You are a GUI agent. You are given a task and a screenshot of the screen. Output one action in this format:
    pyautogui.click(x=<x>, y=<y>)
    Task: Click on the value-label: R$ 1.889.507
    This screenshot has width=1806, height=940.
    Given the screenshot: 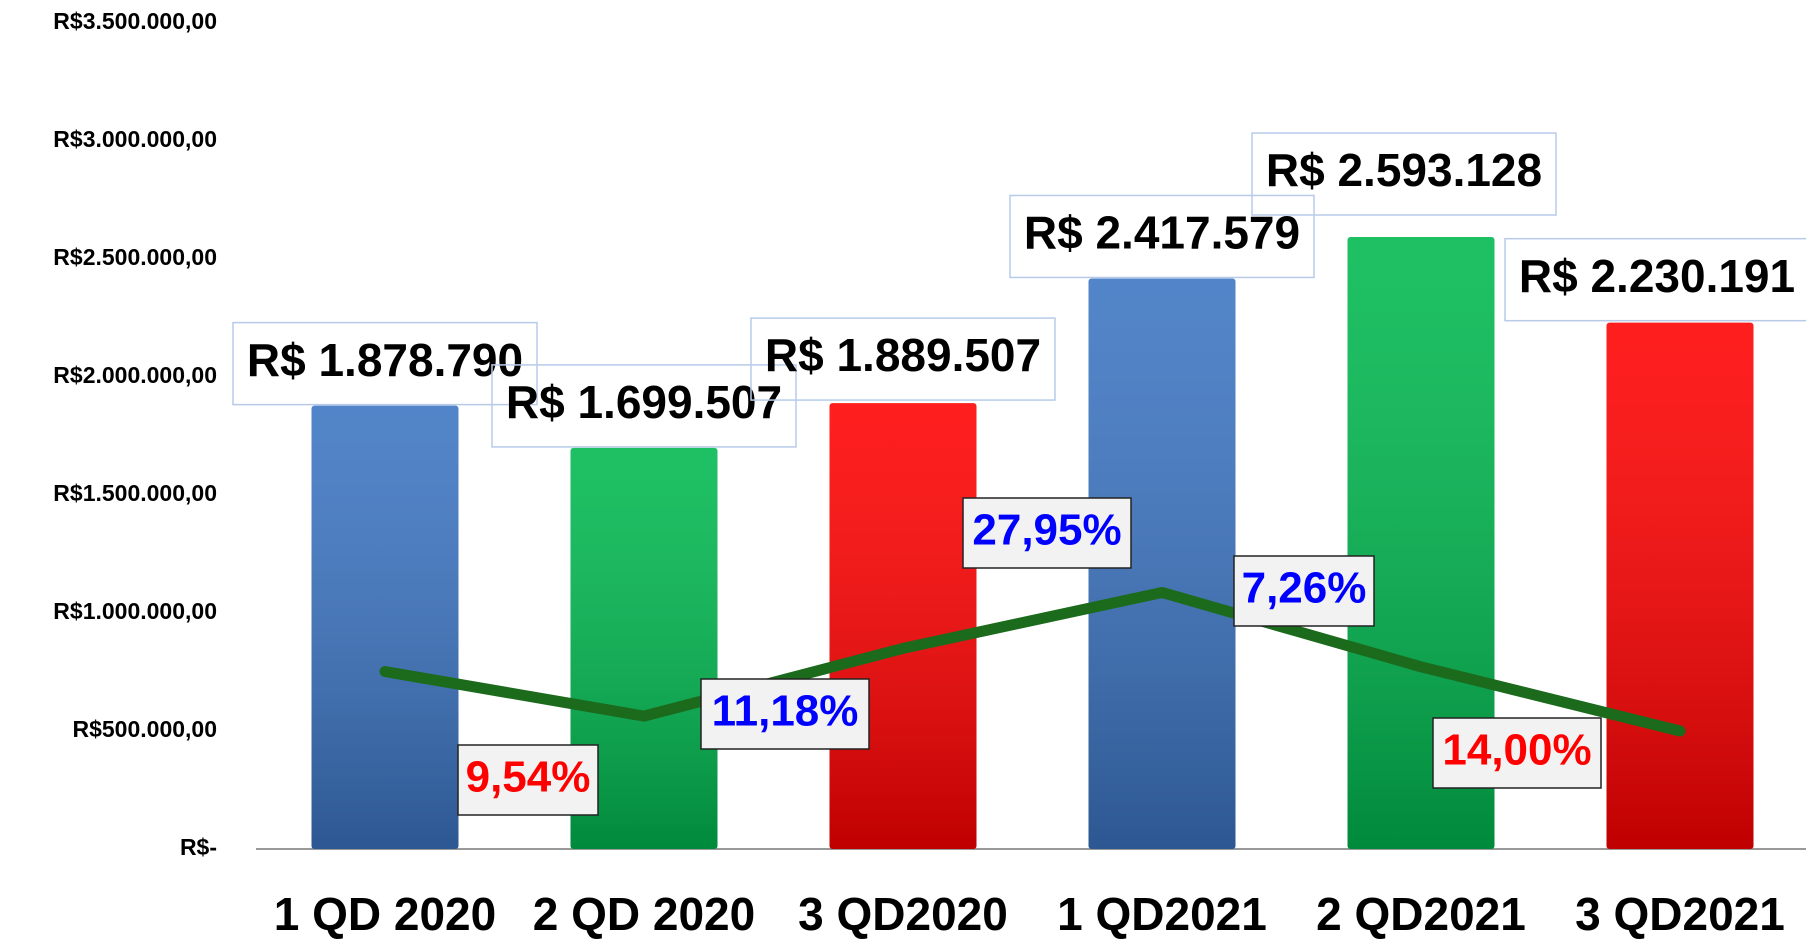 What is the action you would take?
    pyautogui.click(x=903, y=355)
    